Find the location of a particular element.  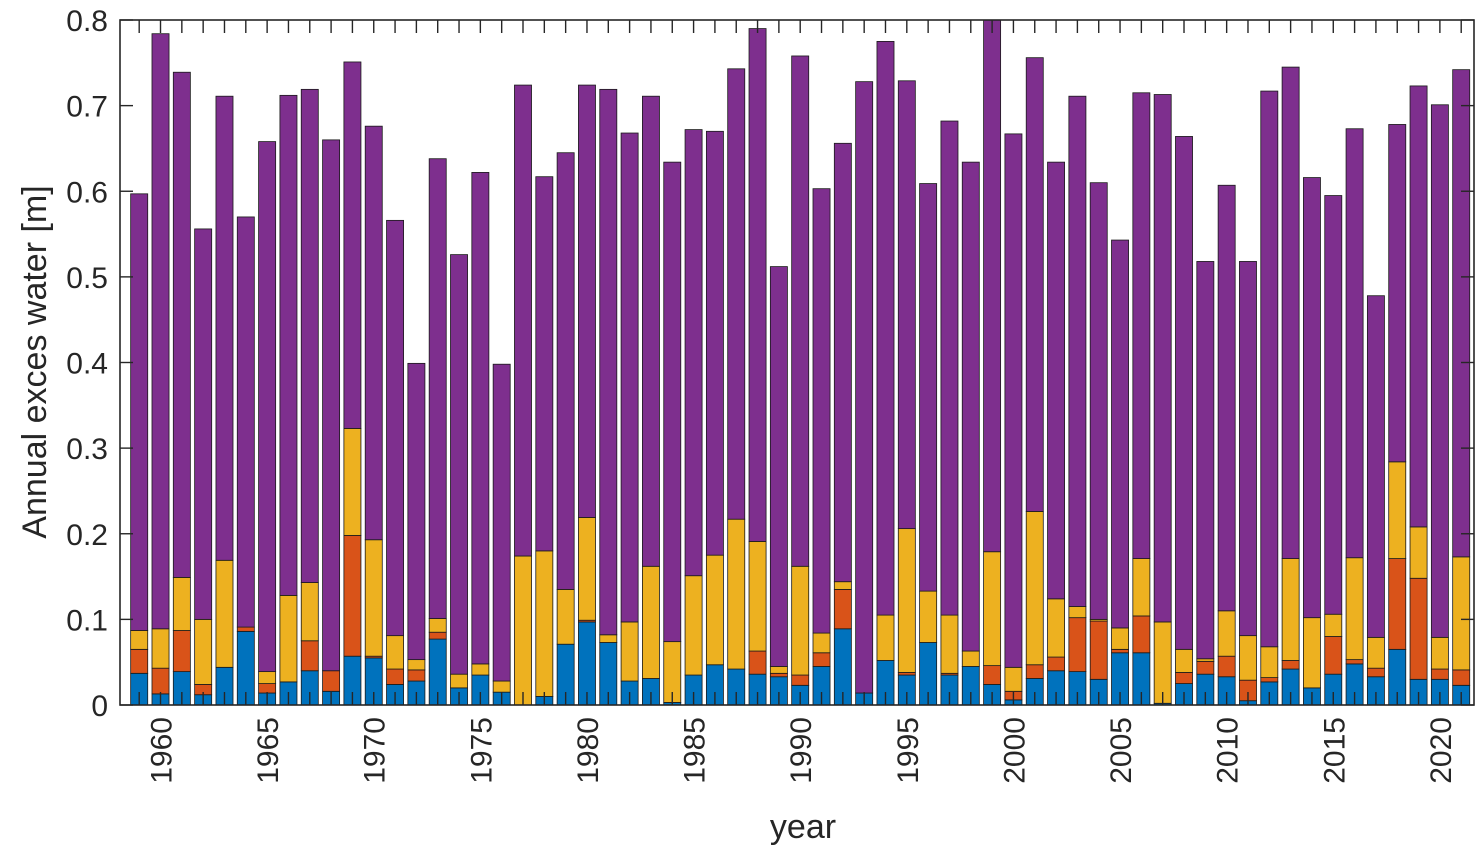

bar-segment-1971-s3 is located at coordinates (395, 428).